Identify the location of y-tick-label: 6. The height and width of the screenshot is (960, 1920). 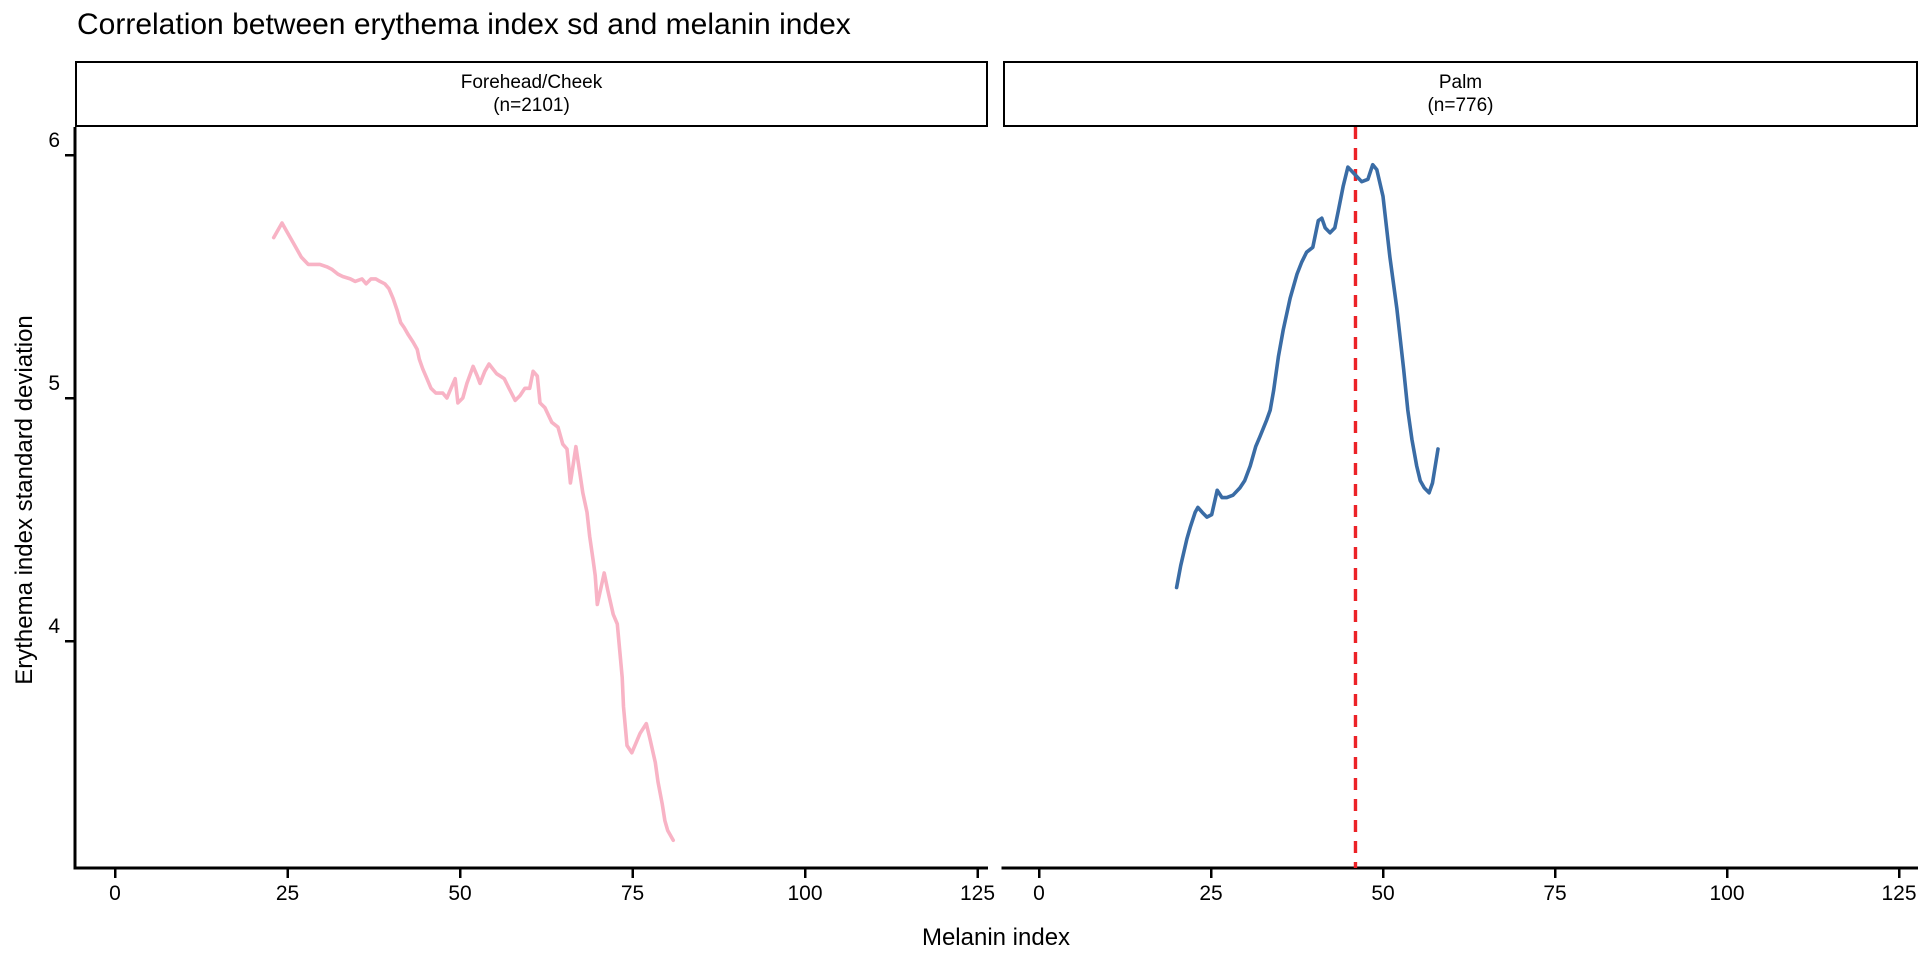
(54, 140).